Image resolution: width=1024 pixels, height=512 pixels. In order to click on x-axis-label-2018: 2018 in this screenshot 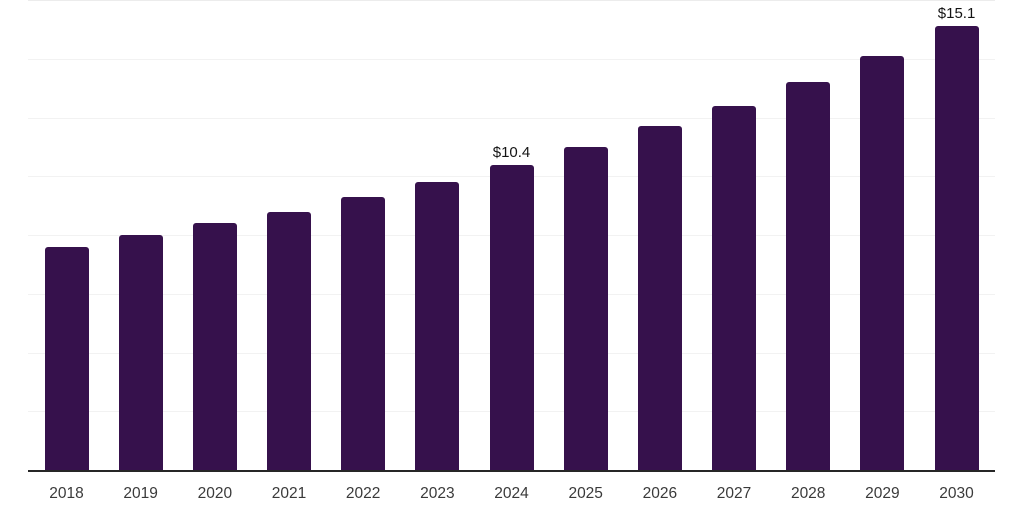, I will do `click(66, 493)`.